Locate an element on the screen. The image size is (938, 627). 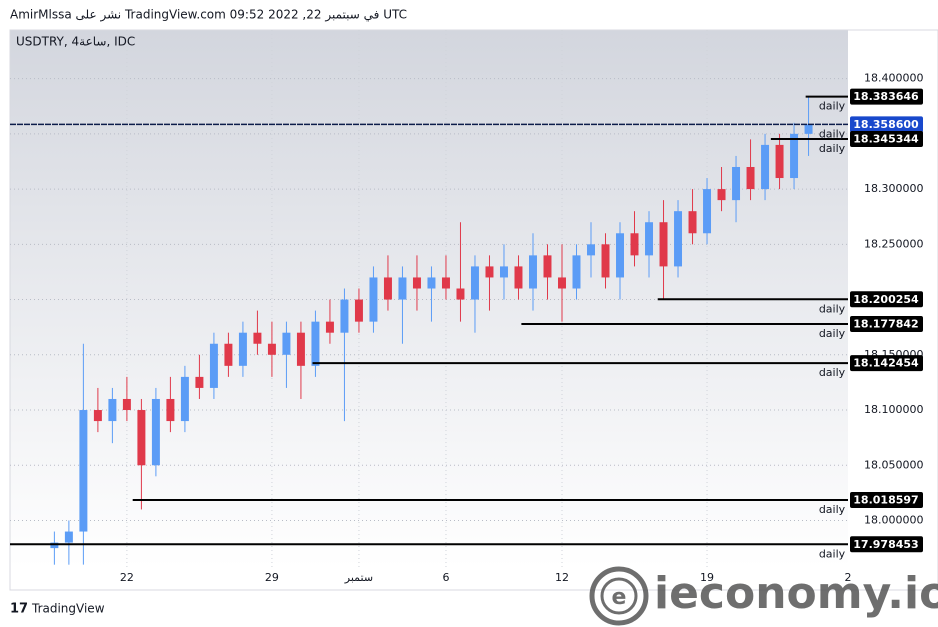
watermark-e: e is located at coordinates (619, 597).